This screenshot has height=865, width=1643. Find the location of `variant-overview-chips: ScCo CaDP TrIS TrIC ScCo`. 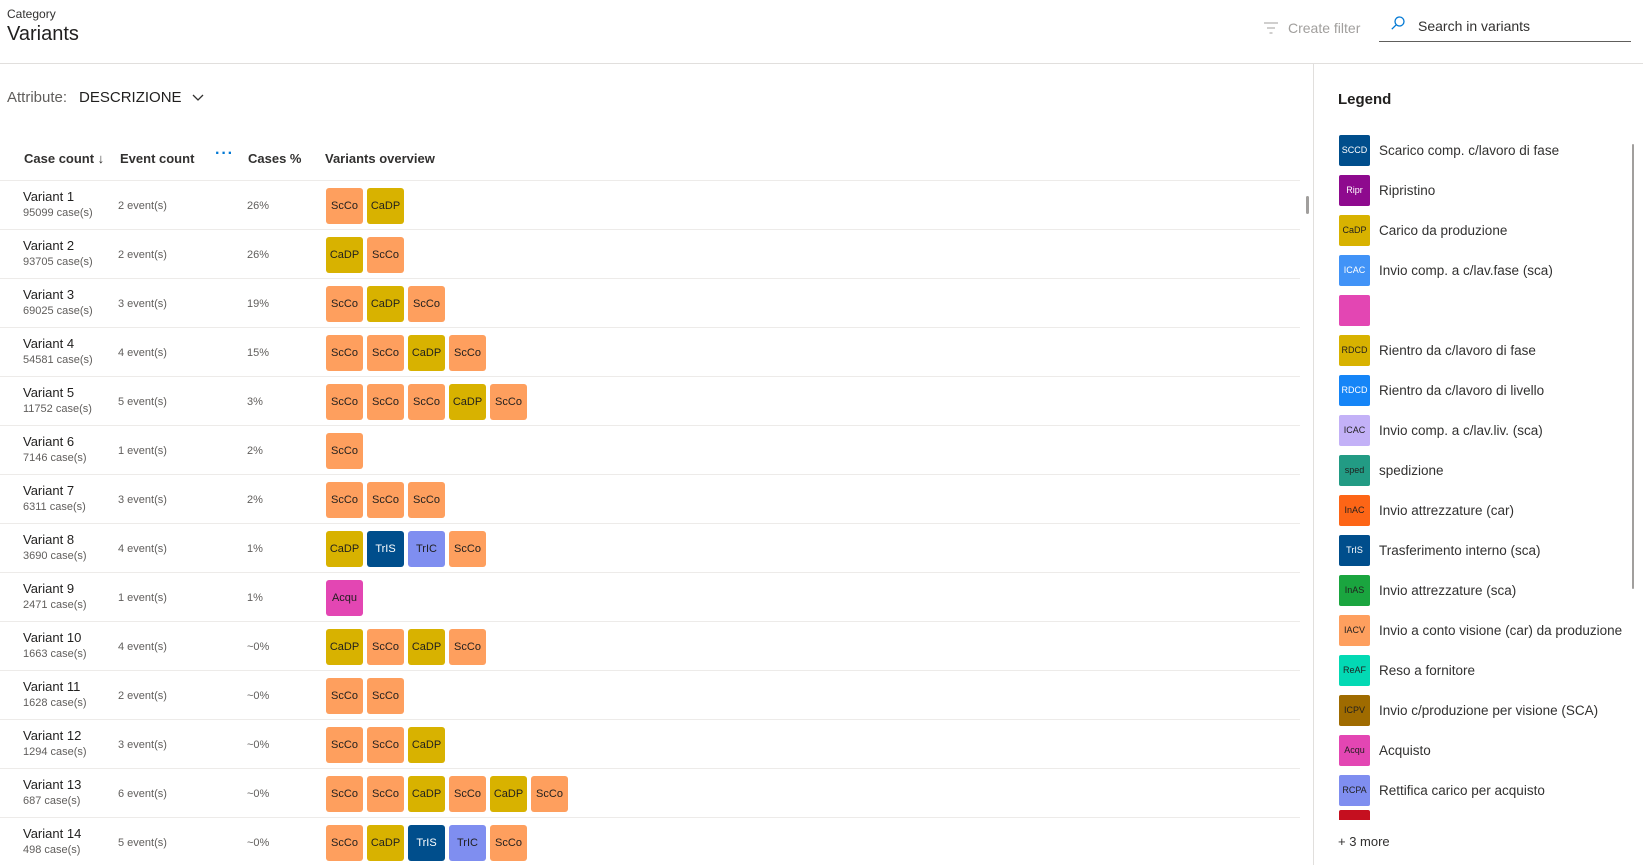

variant-overview-chips: ScCo CaDP TrIS TrIC ScCo is located at coordinates (426, 843).